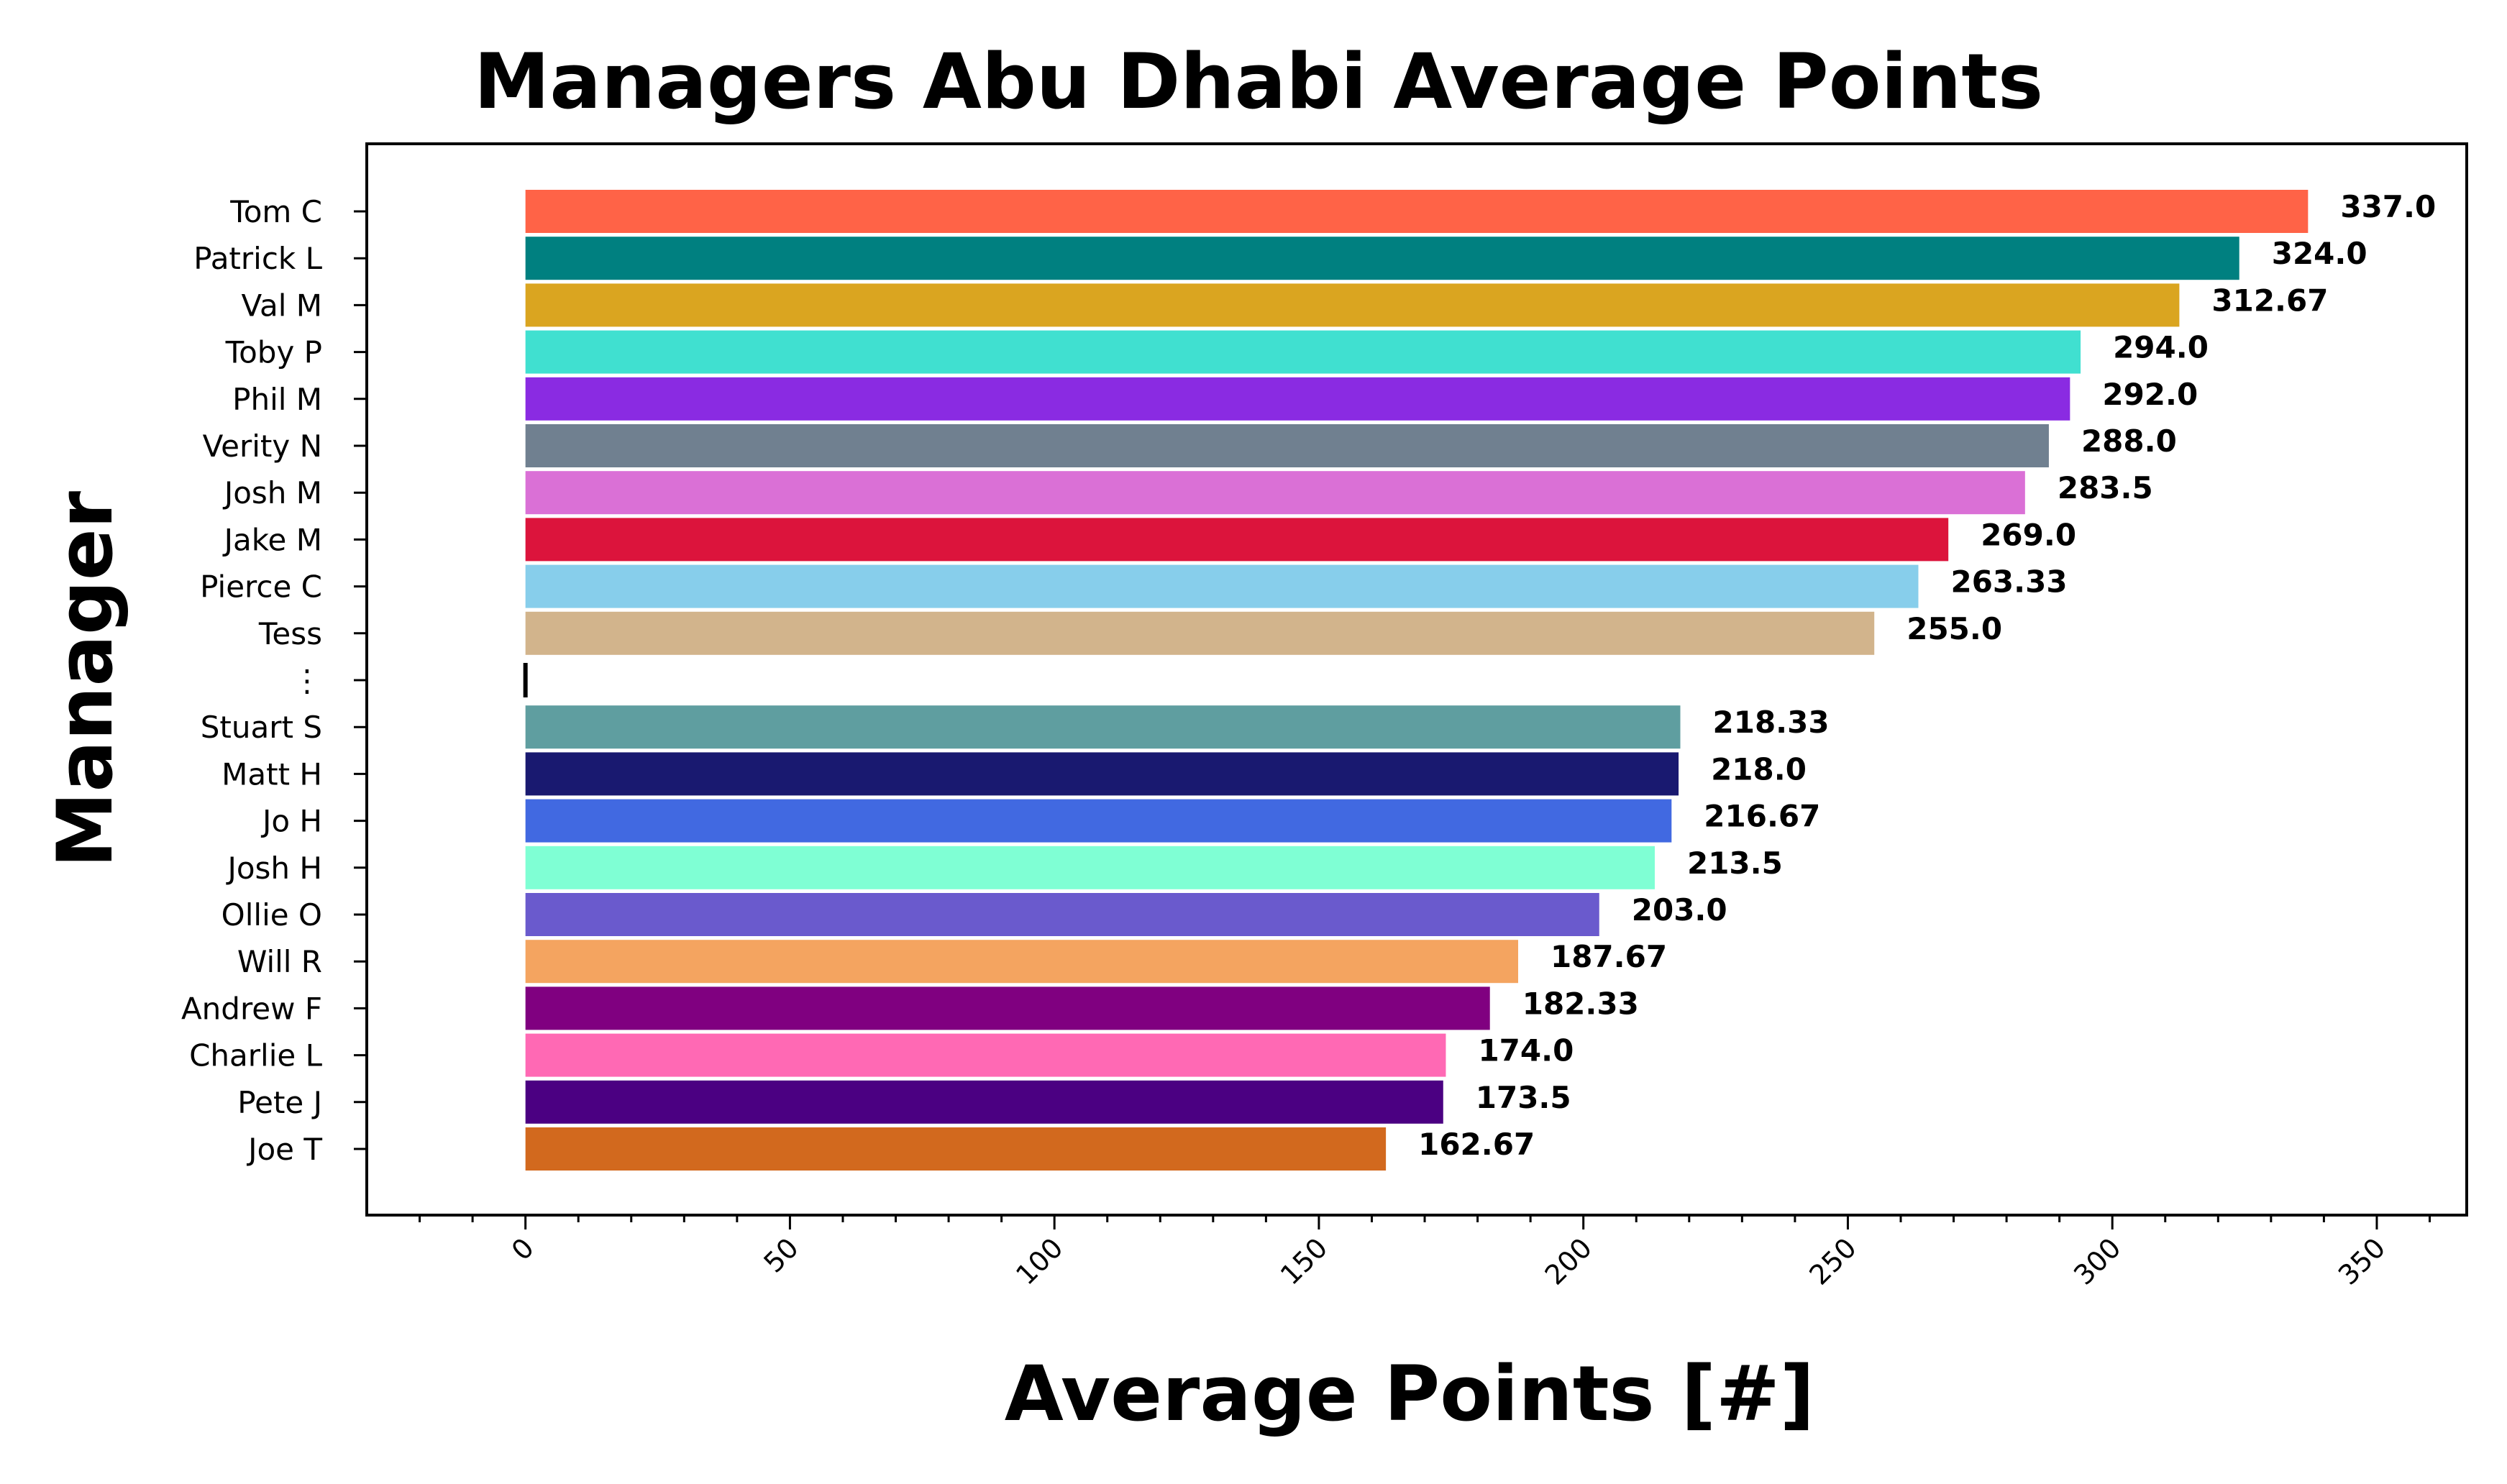  I want to click on bar-val-m, so click(1352, 305).